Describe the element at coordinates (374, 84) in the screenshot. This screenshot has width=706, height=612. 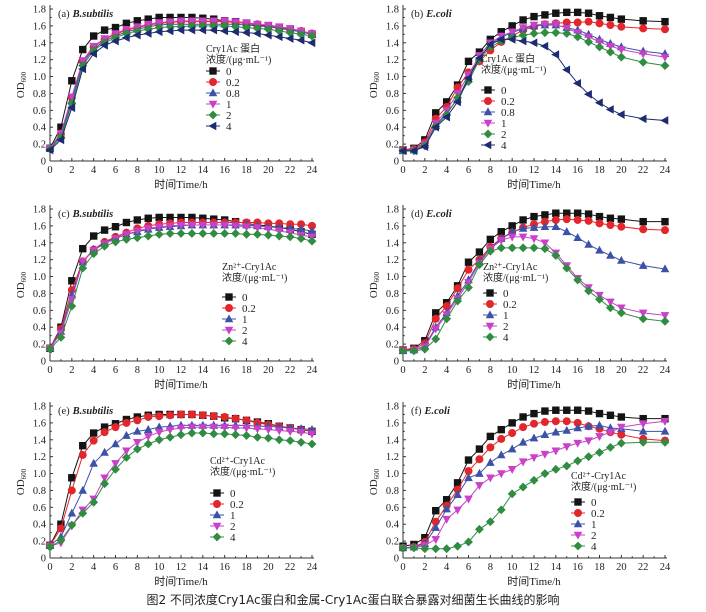
I see `y-axis-label: OD600` at that location.